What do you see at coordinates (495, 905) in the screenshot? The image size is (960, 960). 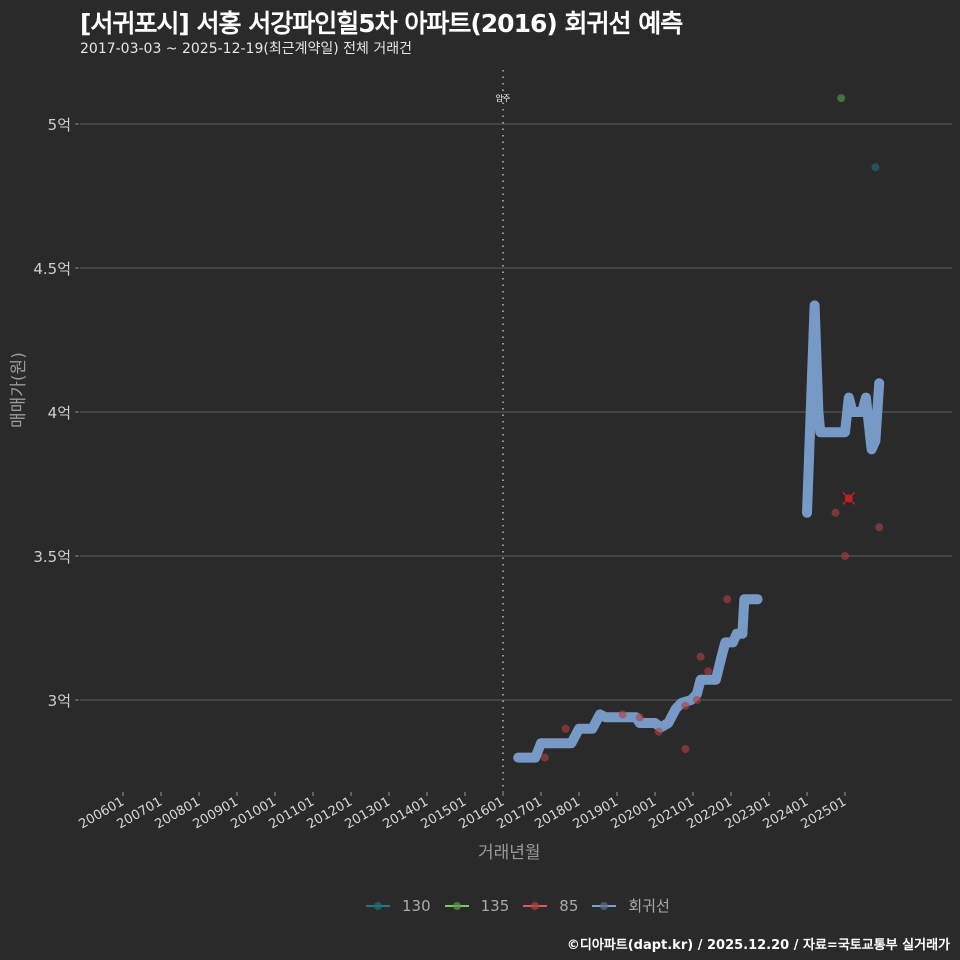 I see `legend-label: 135` at bounding box center [495, 905].